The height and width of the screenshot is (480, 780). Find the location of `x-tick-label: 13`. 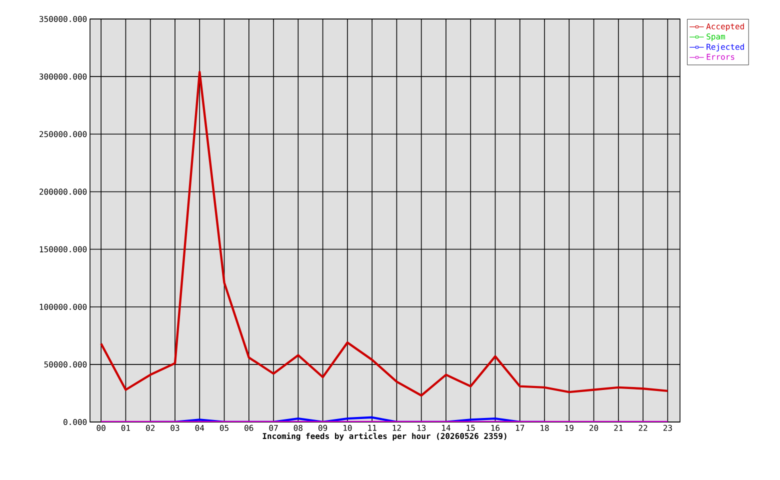

x-tick-label: 13 is located at coordinates (421, 427).